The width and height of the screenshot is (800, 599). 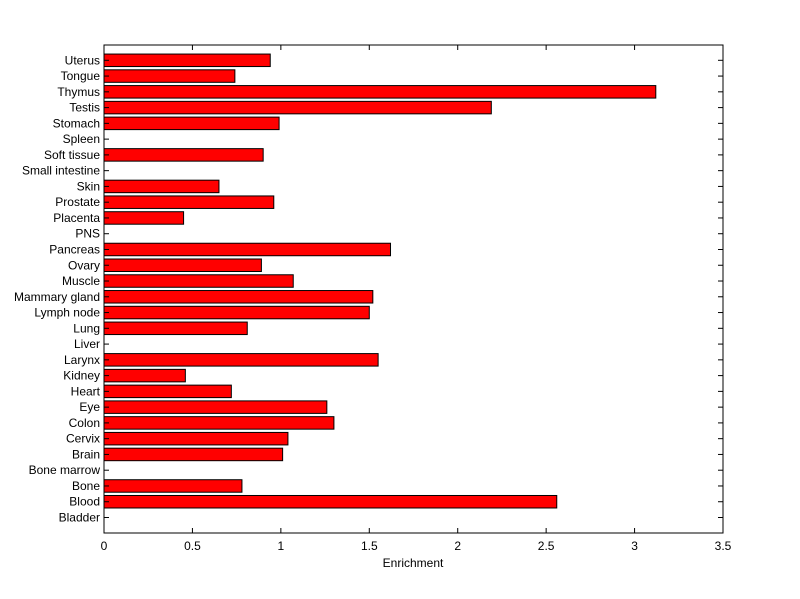 What do you see at coordinates (67, 313) in the screenshot?
I see `y-tick-label: Lymph node` at bounding box center [67, 313].